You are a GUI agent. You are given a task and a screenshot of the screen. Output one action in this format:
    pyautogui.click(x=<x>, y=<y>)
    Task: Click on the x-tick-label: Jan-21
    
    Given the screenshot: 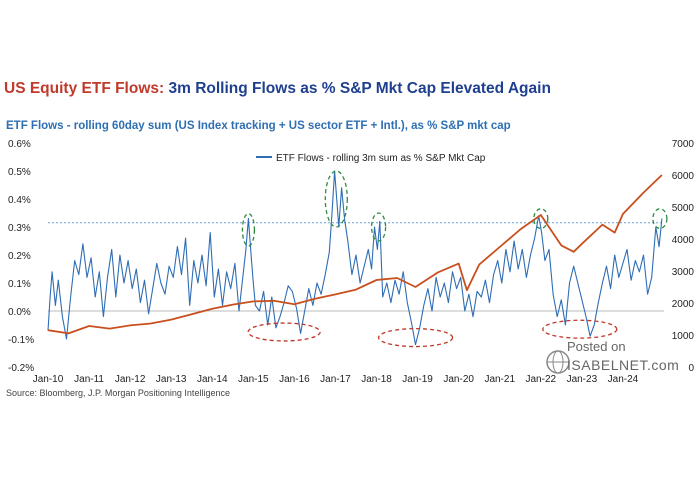 What is the action you would take?
    pyautogui.click(x=499, y=379)
    